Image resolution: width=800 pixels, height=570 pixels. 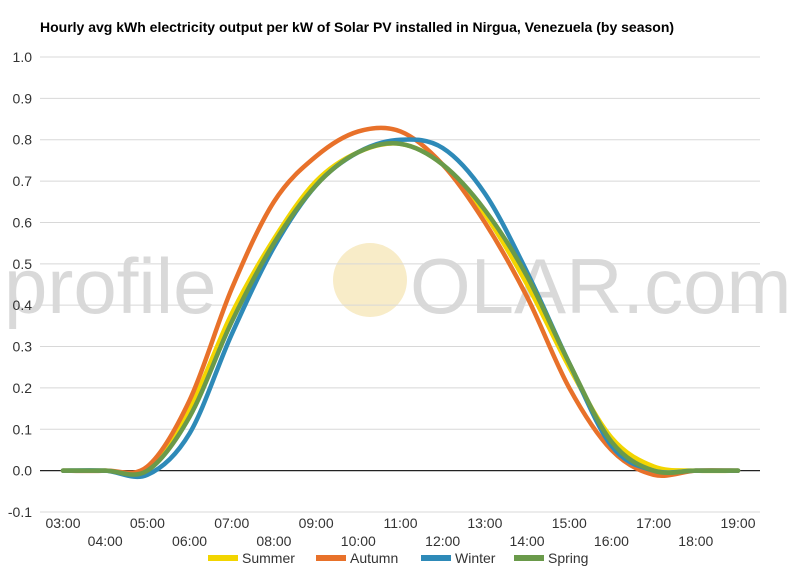 What do you see at coordinates (62, 523) in the screenshot?
I see `x-tick-label: 03:00` at bounding box center [62, 523].